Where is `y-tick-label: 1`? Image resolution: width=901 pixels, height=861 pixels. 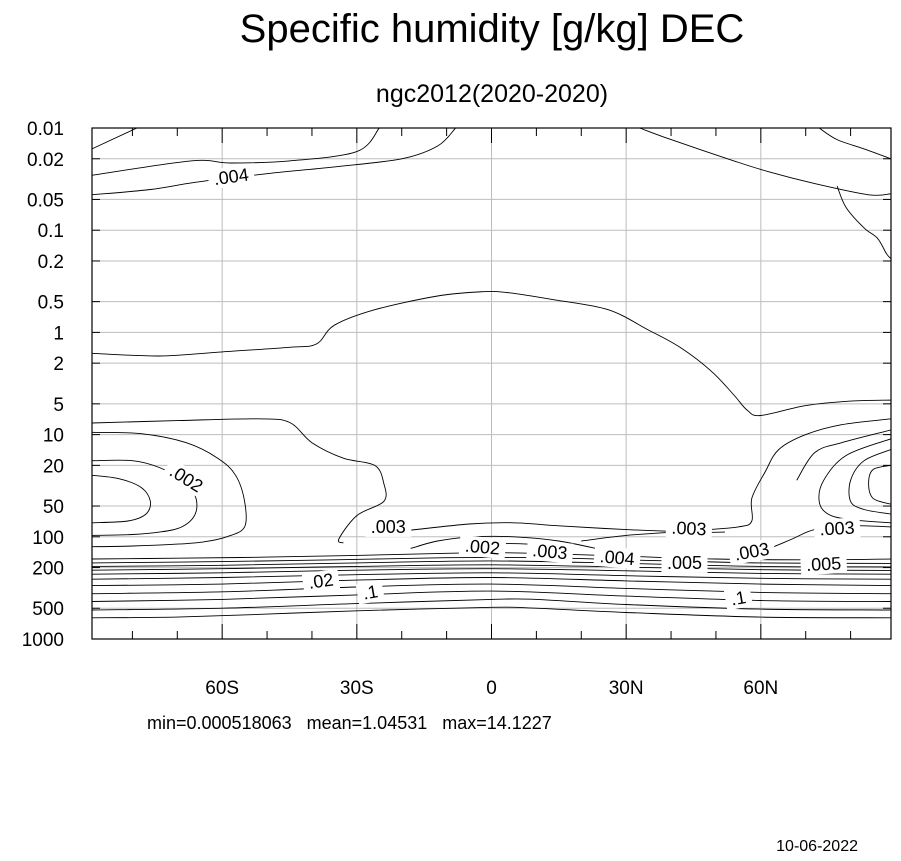
y-tick-label: 1 is located at coordinates (58, 333).